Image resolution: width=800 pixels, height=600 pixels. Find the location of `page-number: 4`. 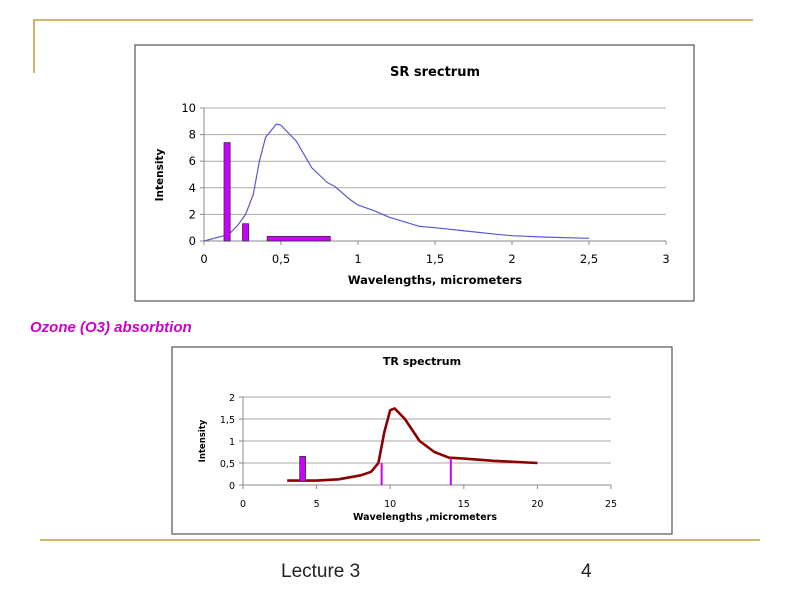

page-number: 4 is located at coordinates (586, 571).